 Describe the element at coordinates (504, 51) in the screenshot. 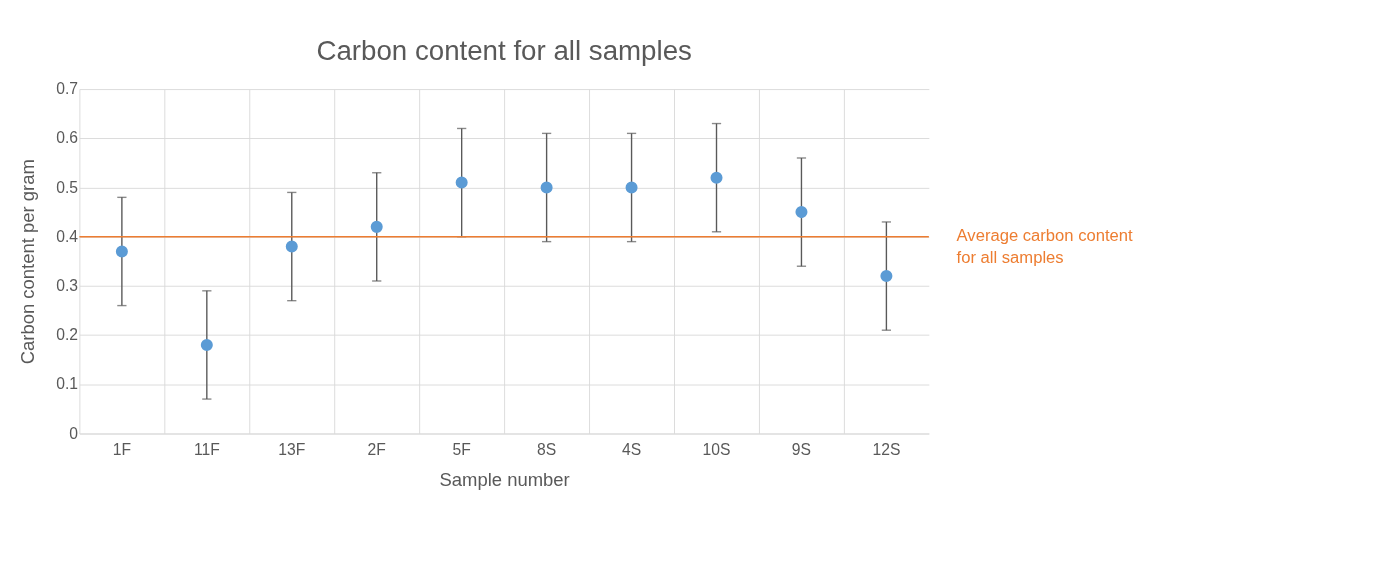

I see `chart-title: Carbon content for all samples` at that location.